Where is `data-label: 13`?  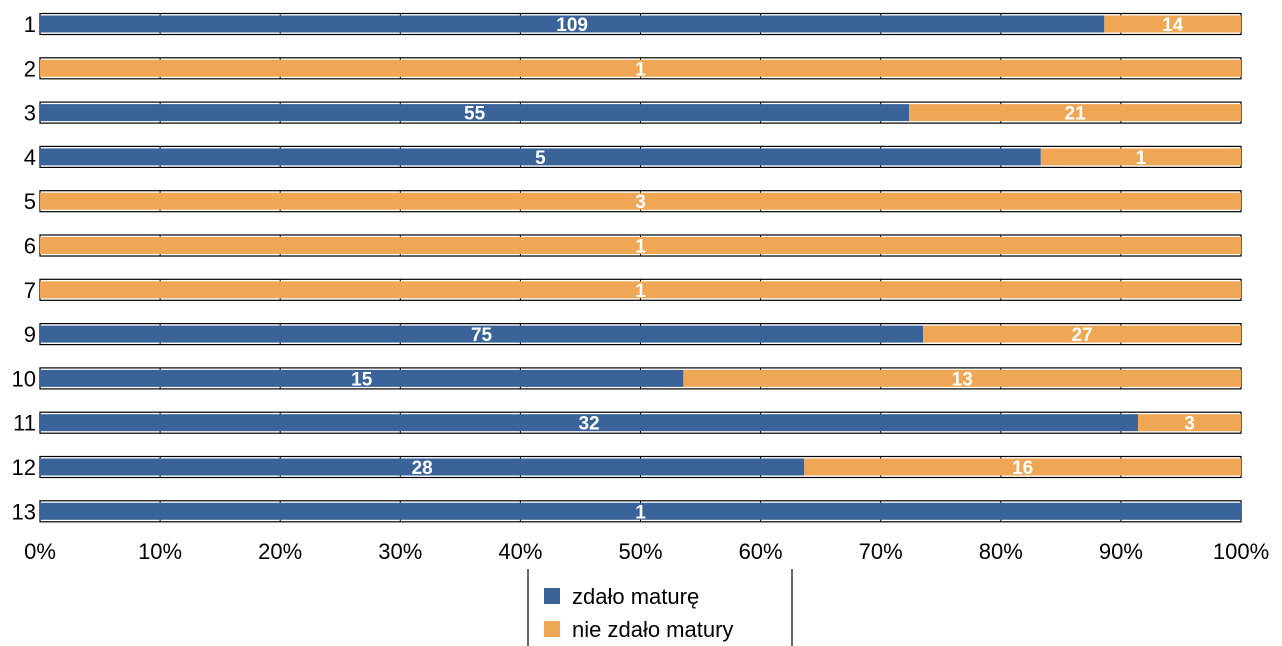
data-label: 13 is located at coordinates (962, 379).